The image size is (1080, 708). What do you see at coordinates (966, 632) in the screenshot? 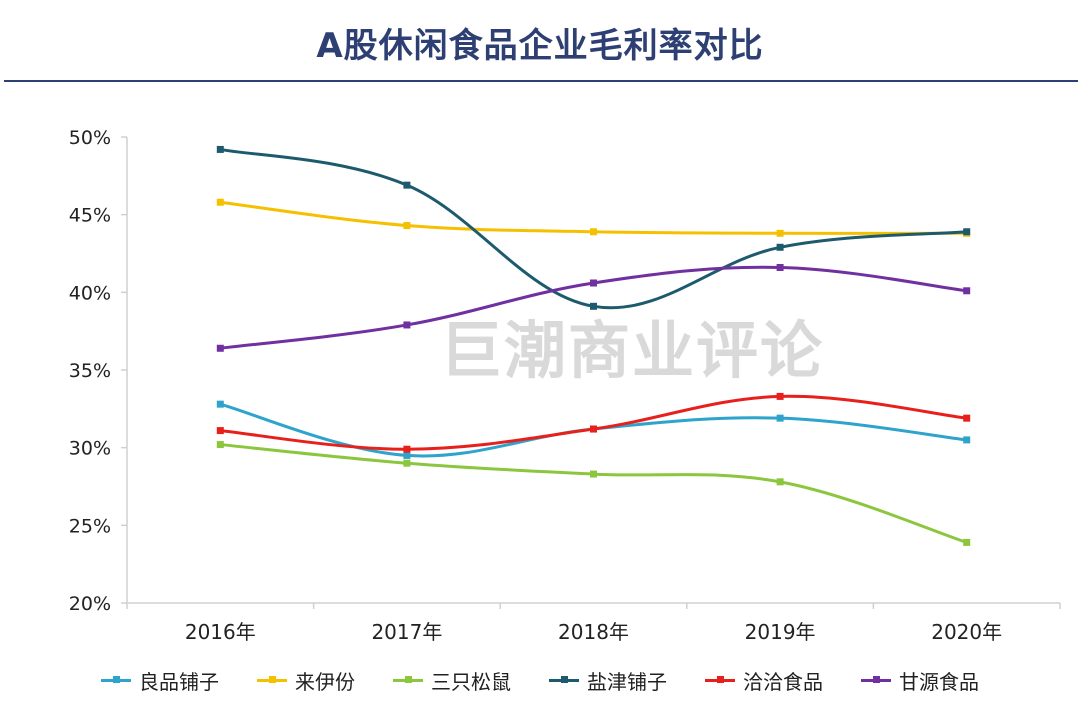
I see `x-tick-label: 2020年` at bounding box center [966, 632].